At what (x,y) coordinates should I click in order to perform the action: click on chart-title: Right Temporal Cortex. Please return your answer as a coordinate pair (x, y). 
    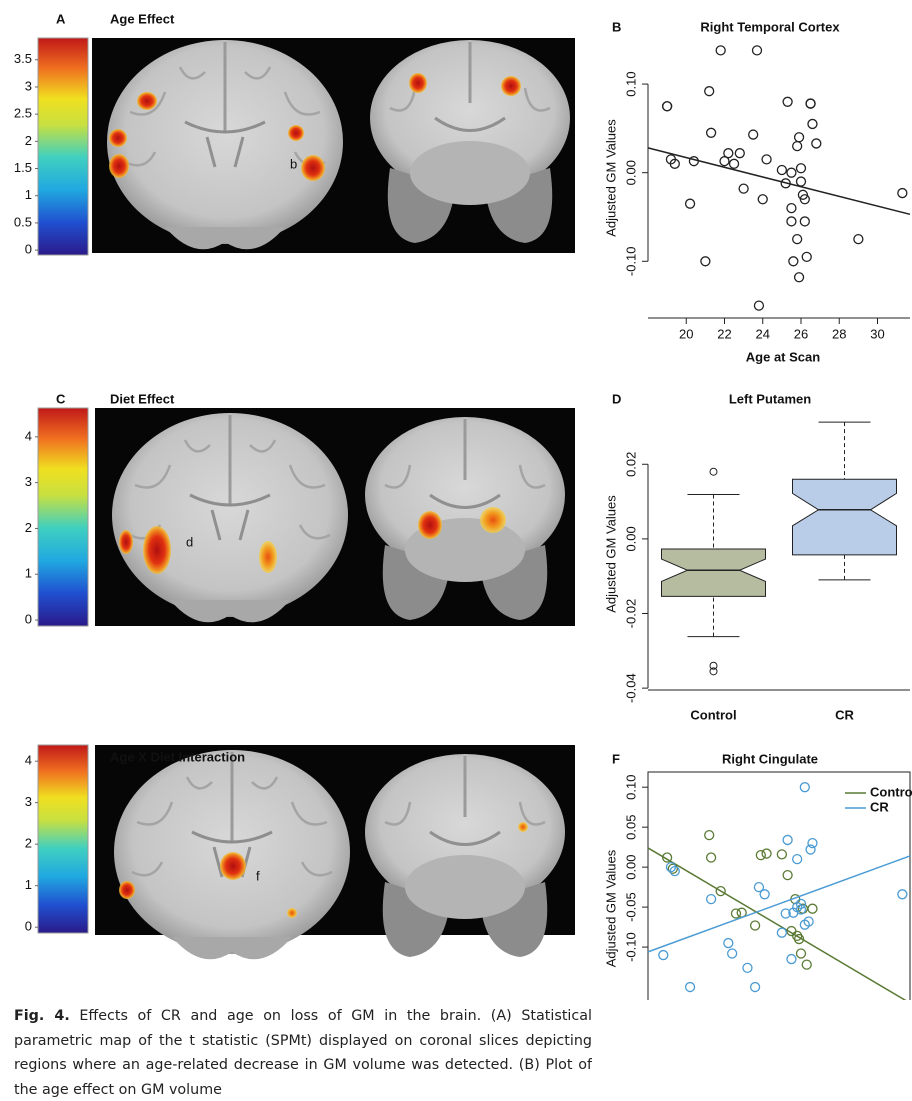
    Looking at the image, I should click on (770, 26).